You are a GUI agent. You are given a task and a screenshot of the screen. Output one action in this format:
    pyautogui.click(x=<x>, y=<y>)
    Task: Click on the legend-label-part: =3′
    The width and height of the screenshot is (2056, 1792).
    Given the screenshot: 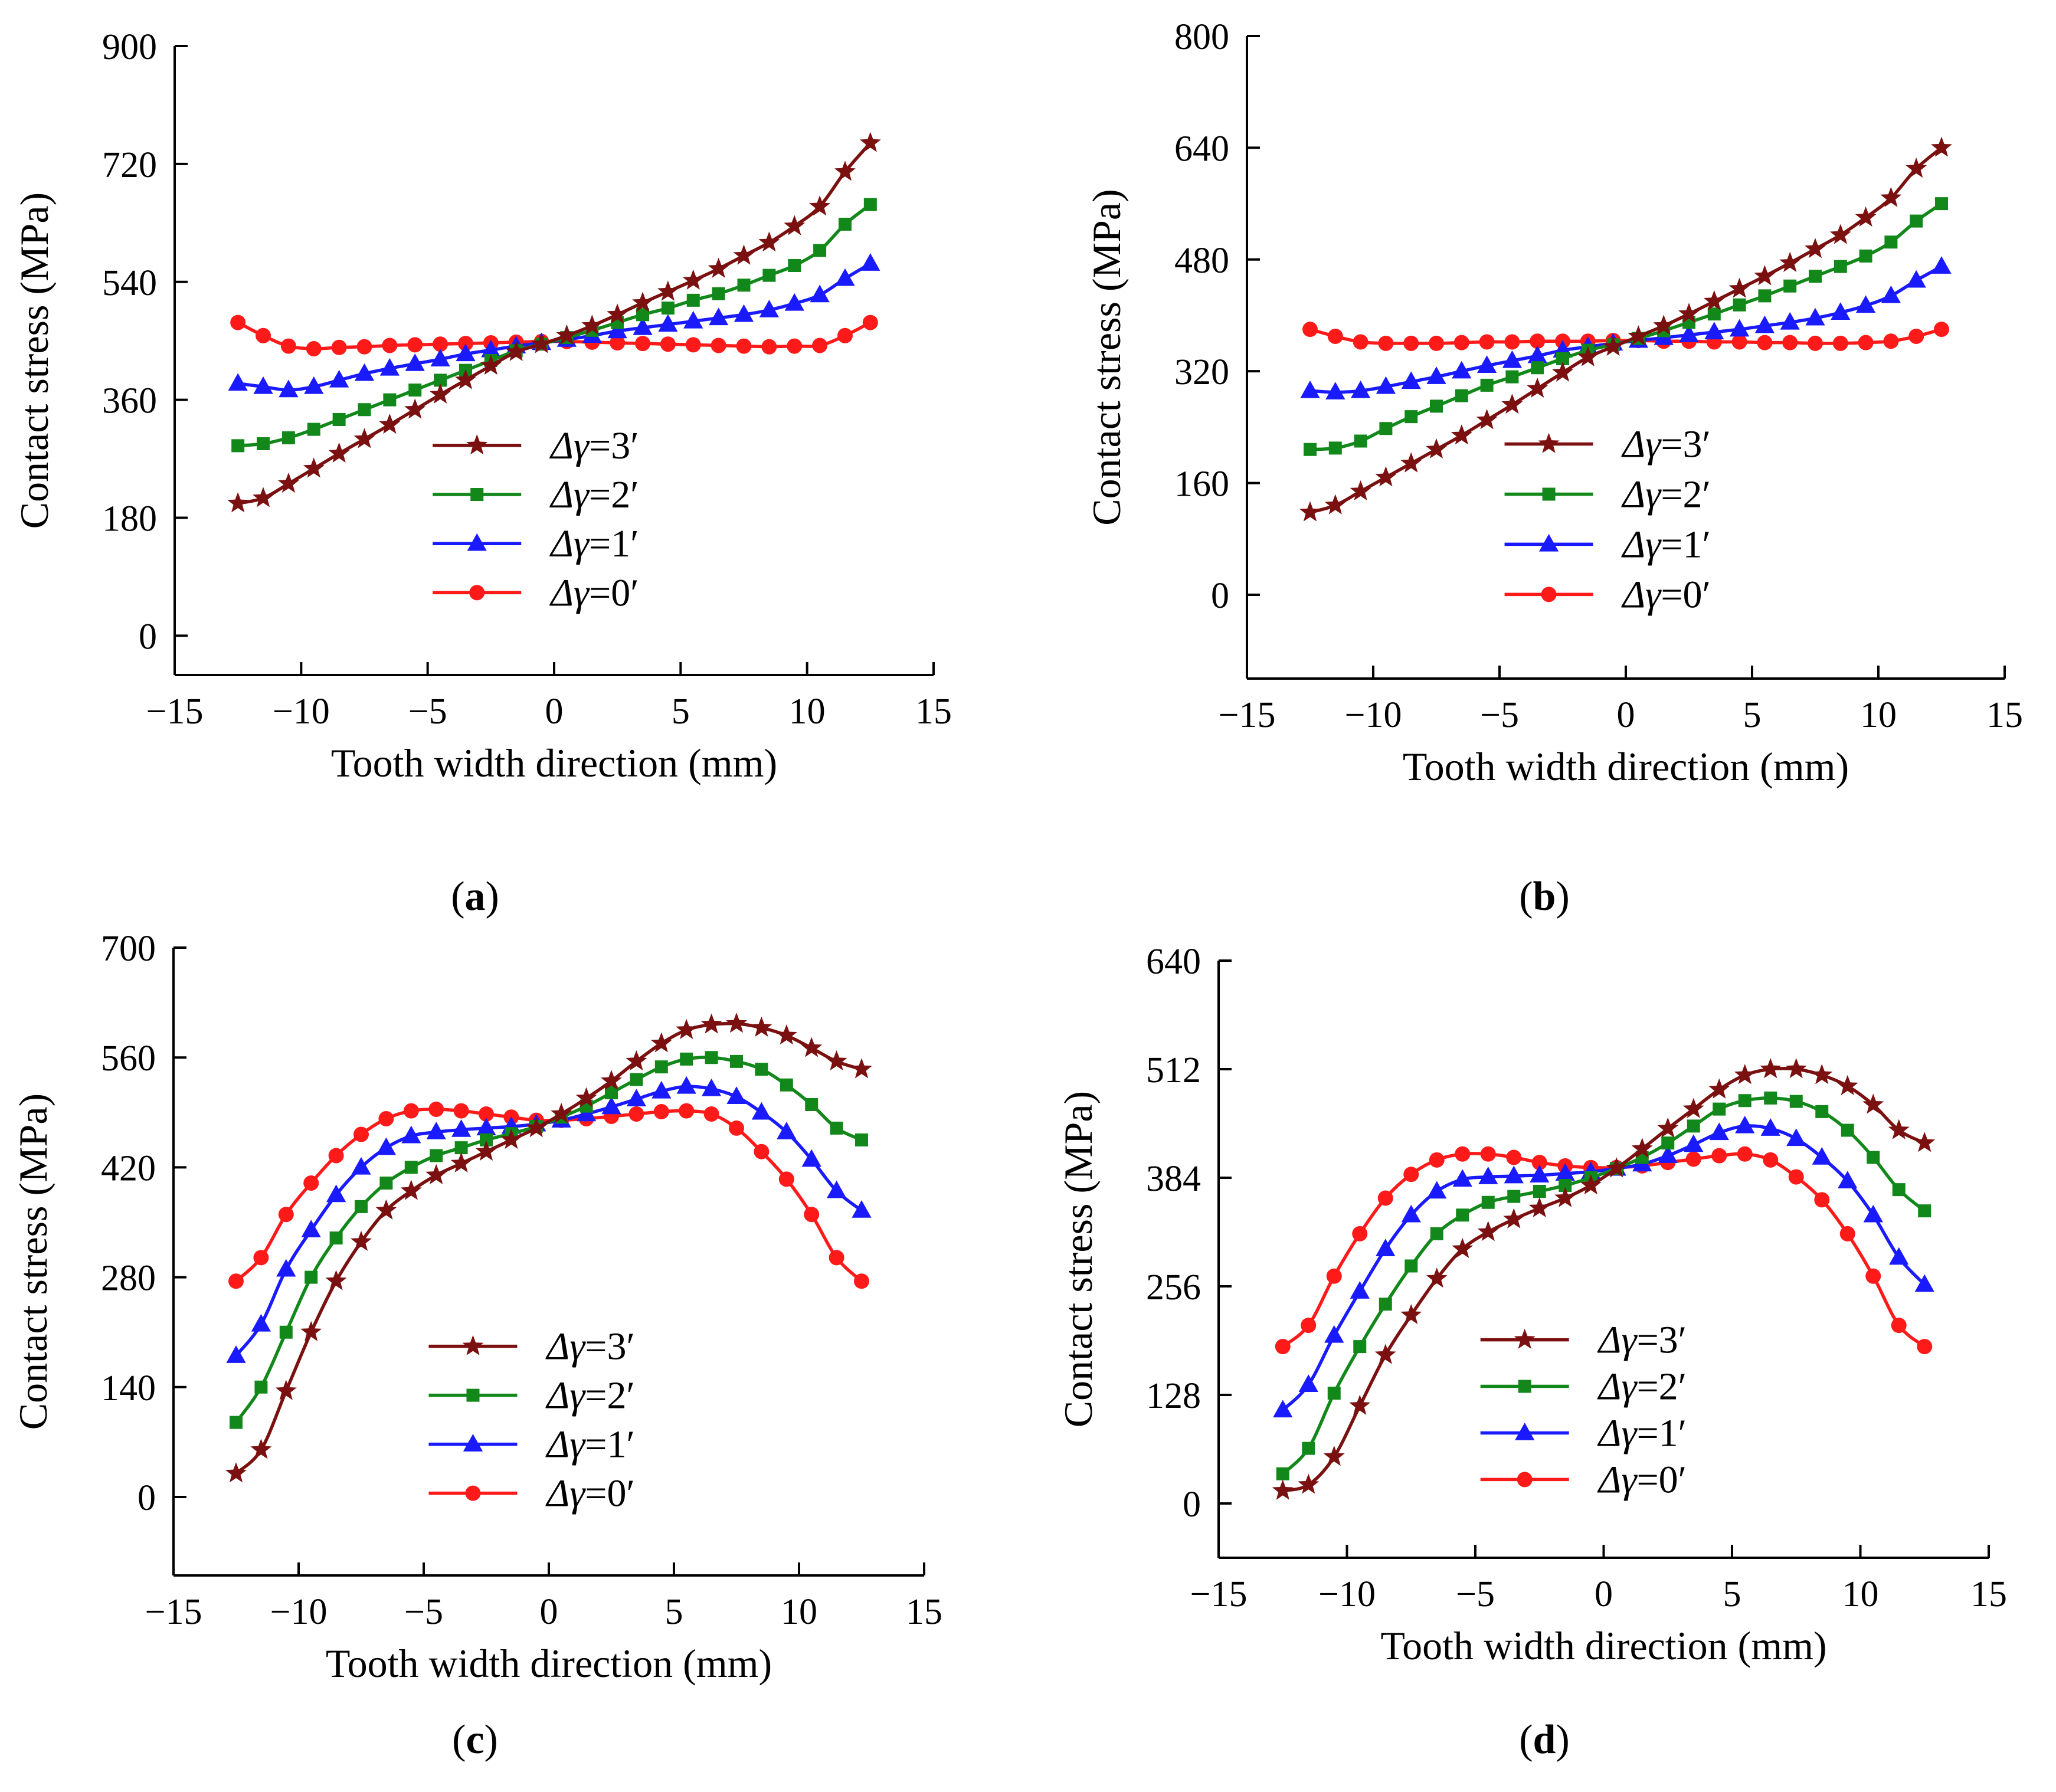 What is the action you would take?
    pyautogui.click(x=1686, y=444)
    